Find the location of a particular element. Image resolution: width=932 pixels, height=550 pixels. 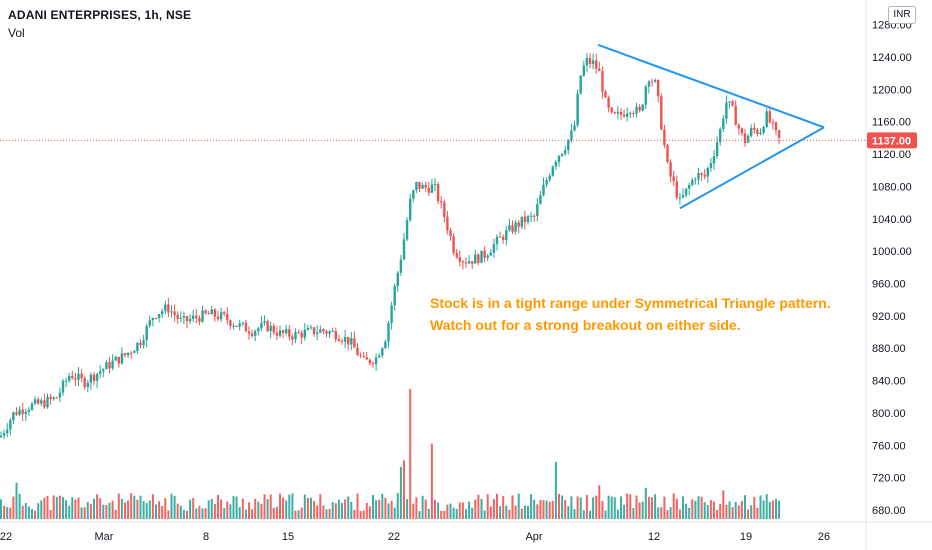

y-tick-label: 920.00 is located at coordinates (889, 317).